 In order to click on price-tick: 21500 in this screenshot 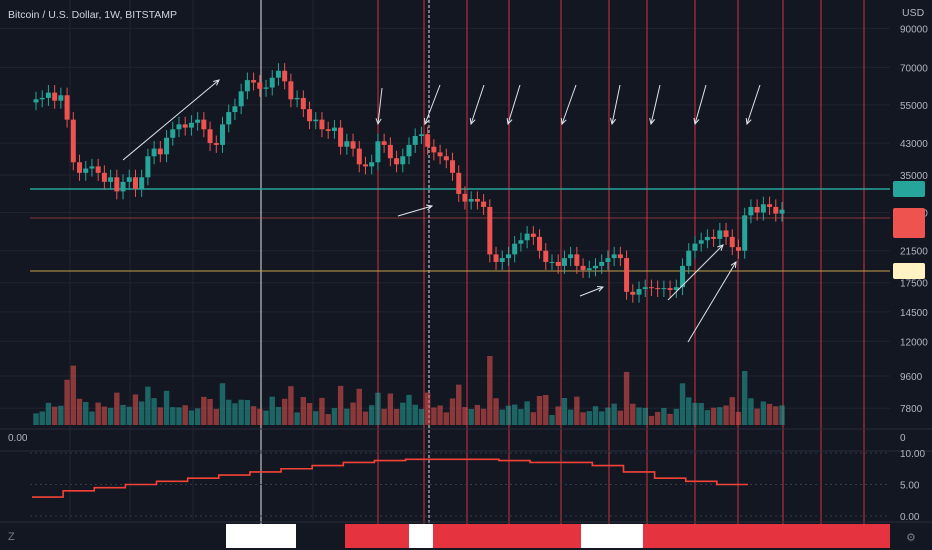, I will do `click(914, 252)`.